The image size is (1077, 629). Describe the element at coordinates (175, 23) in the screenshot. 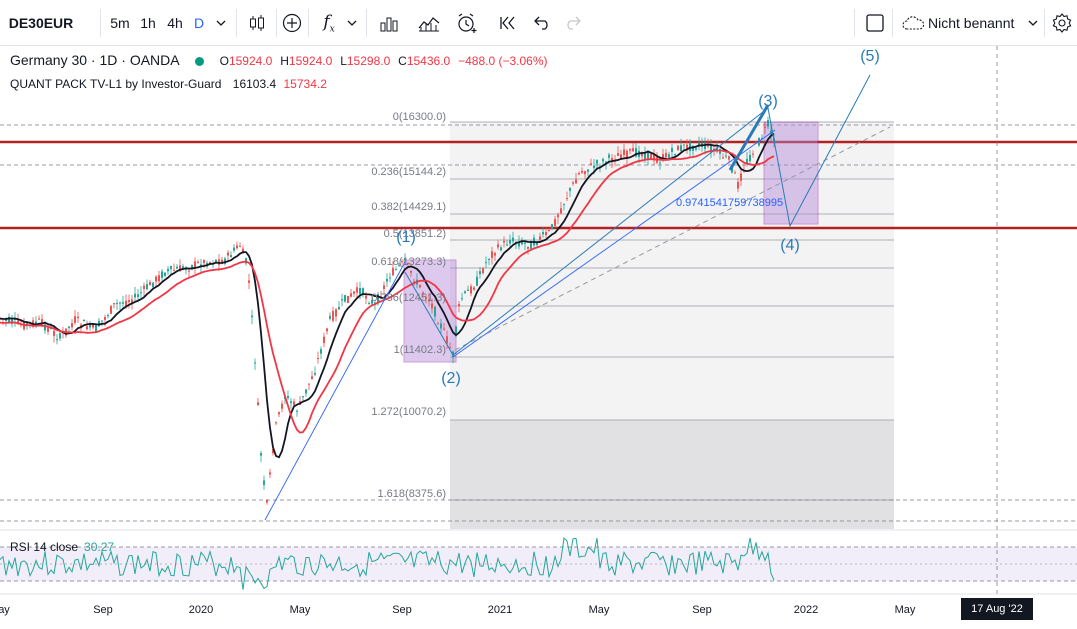

I see `interval-4h: 4h` at that location.